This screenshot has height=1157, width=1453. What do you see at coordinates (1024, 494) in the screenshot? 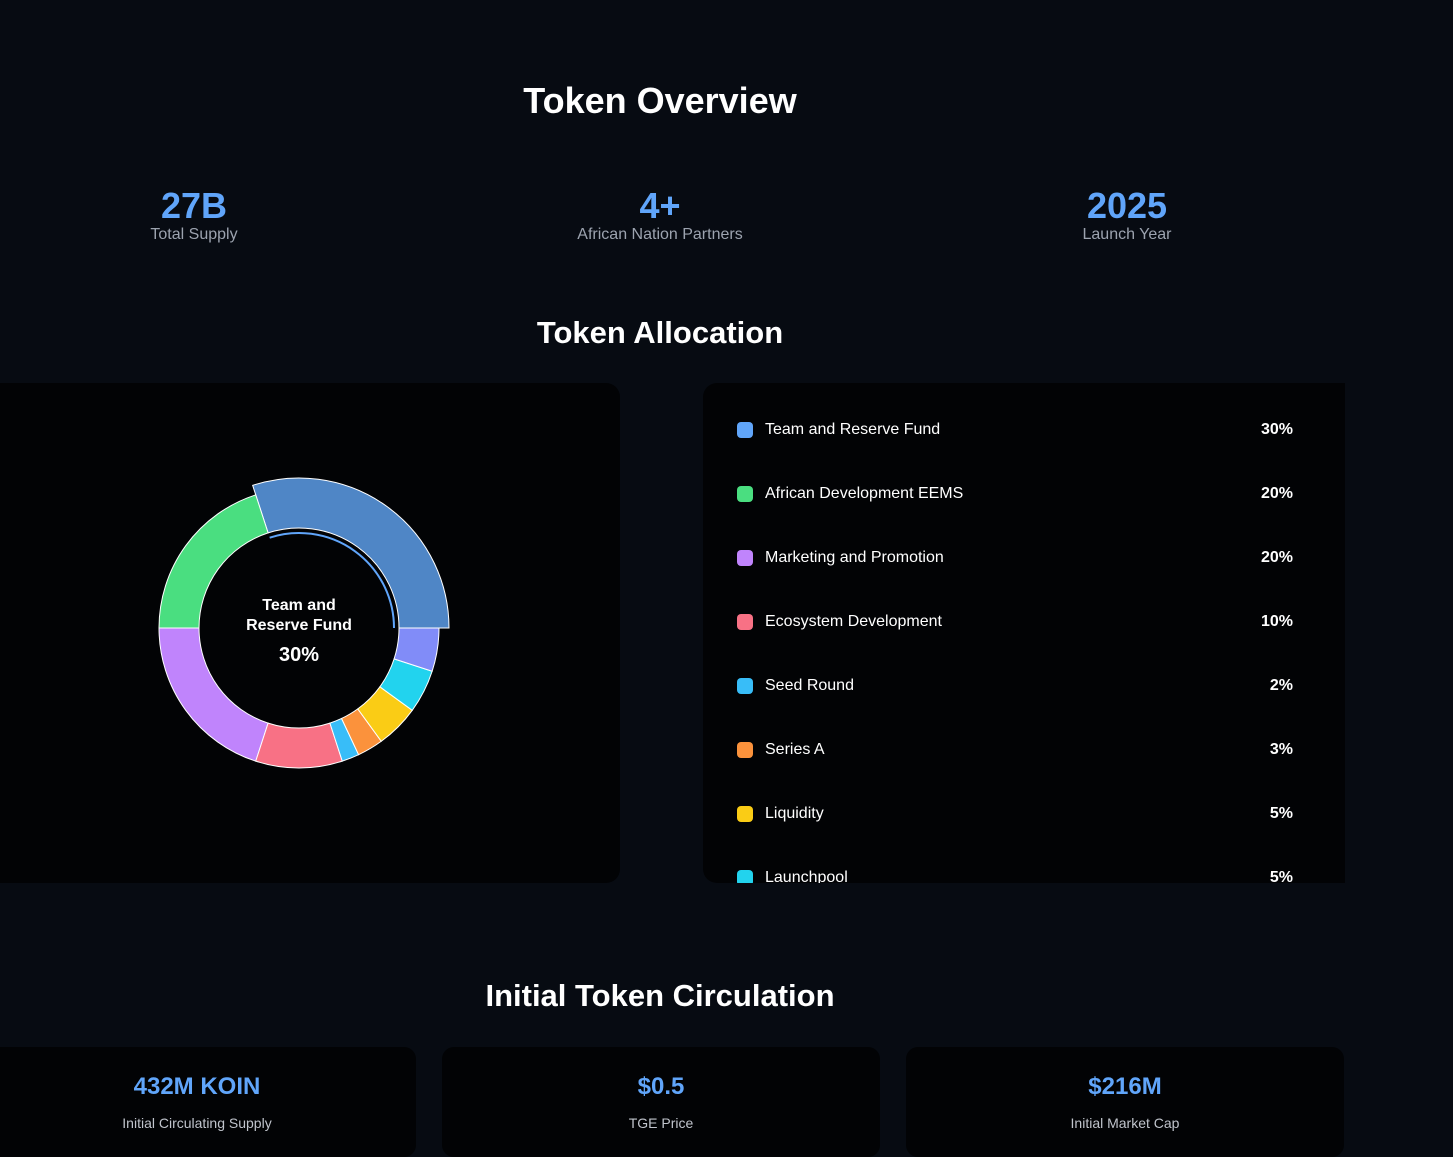
I see `legend-item: African Development EEMS 20%` at bounding box center [1024, 494].